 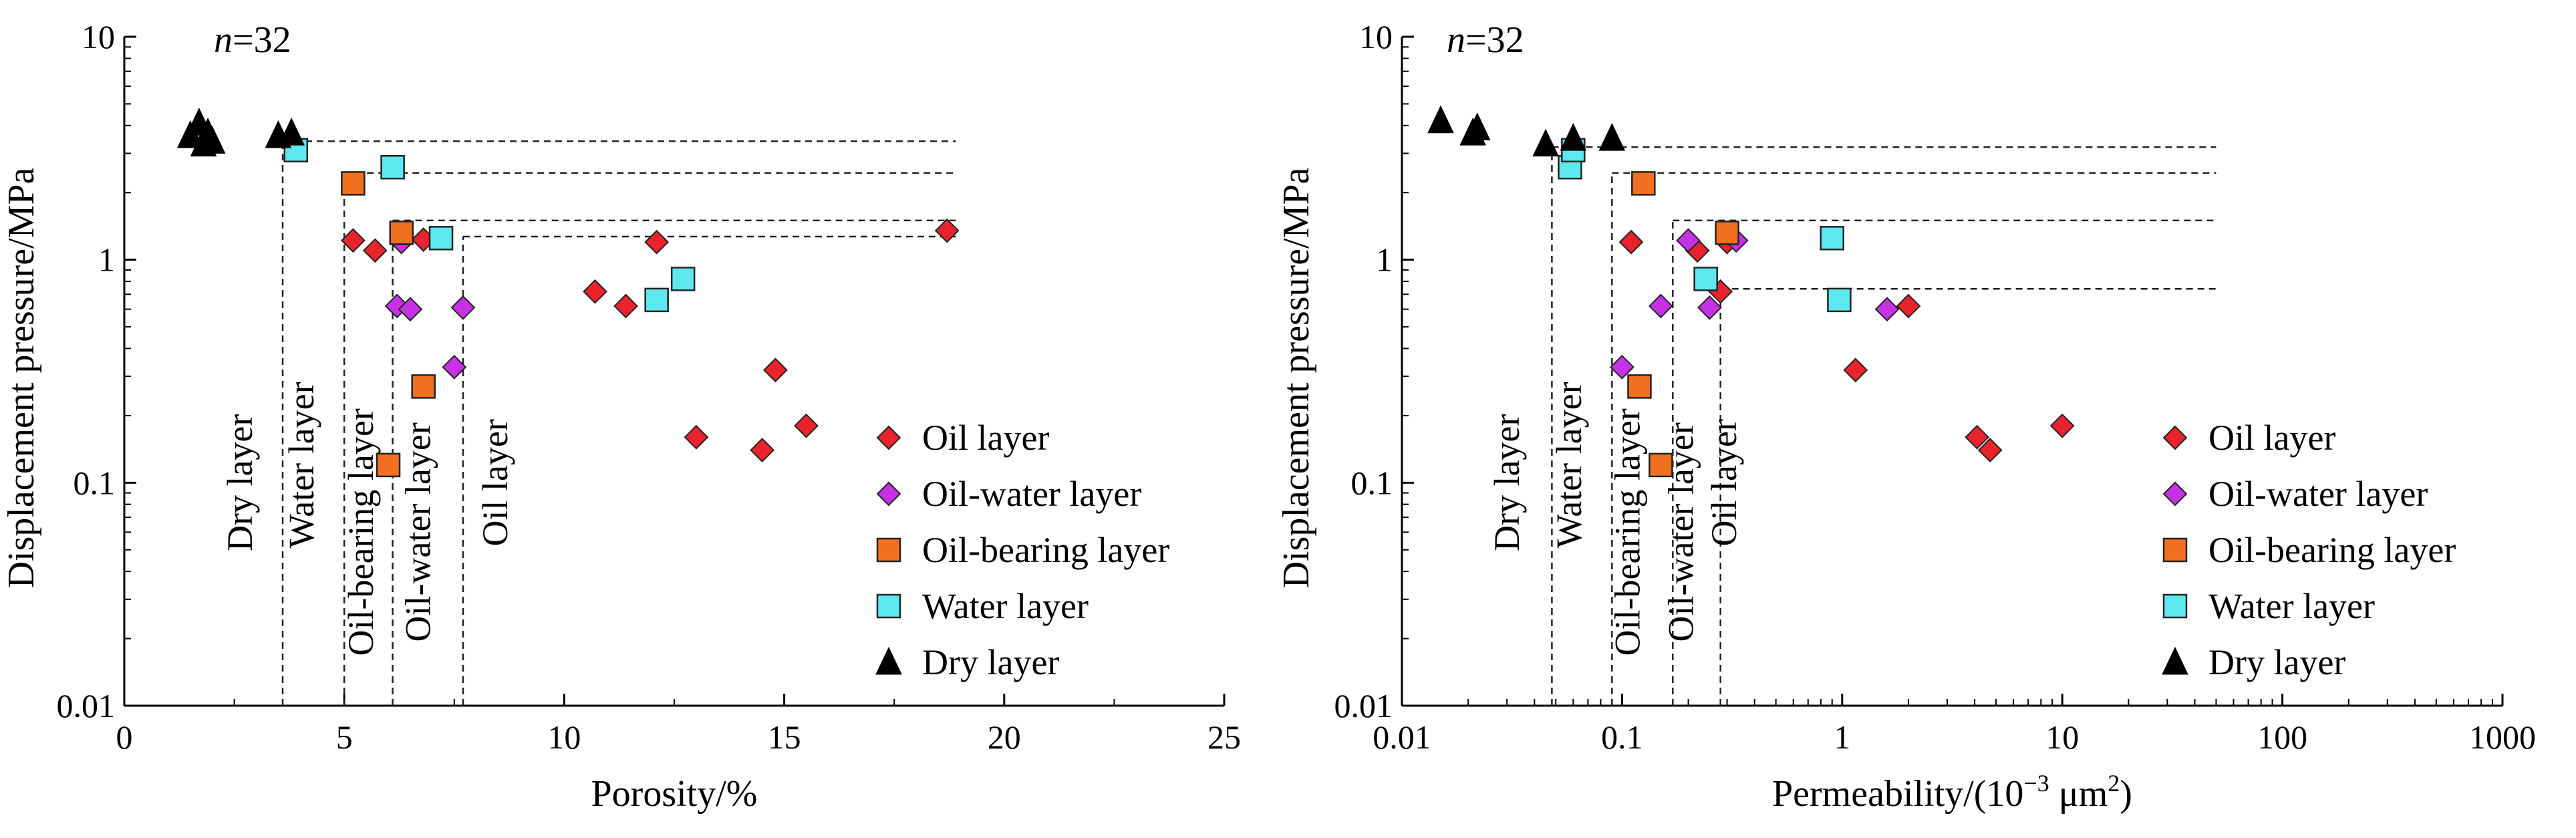 What do you see at coordinates (344, 737) in the screenshot?
I see `x-tick-label: 5` at bounding box center [344, 737].